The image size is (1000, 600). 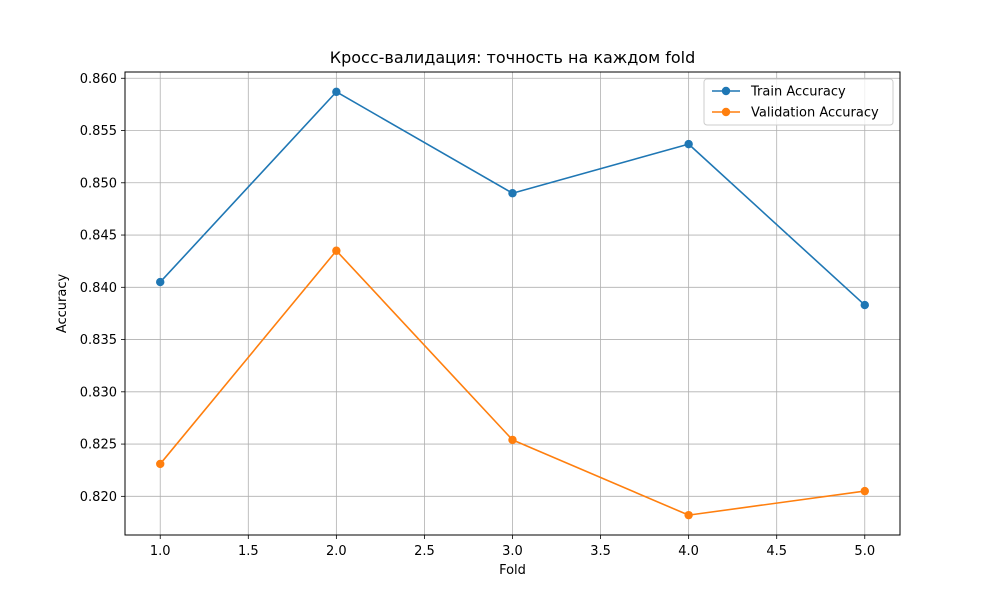 I want to click on x-tick-label: 2.5, so click(x=424, y=551).